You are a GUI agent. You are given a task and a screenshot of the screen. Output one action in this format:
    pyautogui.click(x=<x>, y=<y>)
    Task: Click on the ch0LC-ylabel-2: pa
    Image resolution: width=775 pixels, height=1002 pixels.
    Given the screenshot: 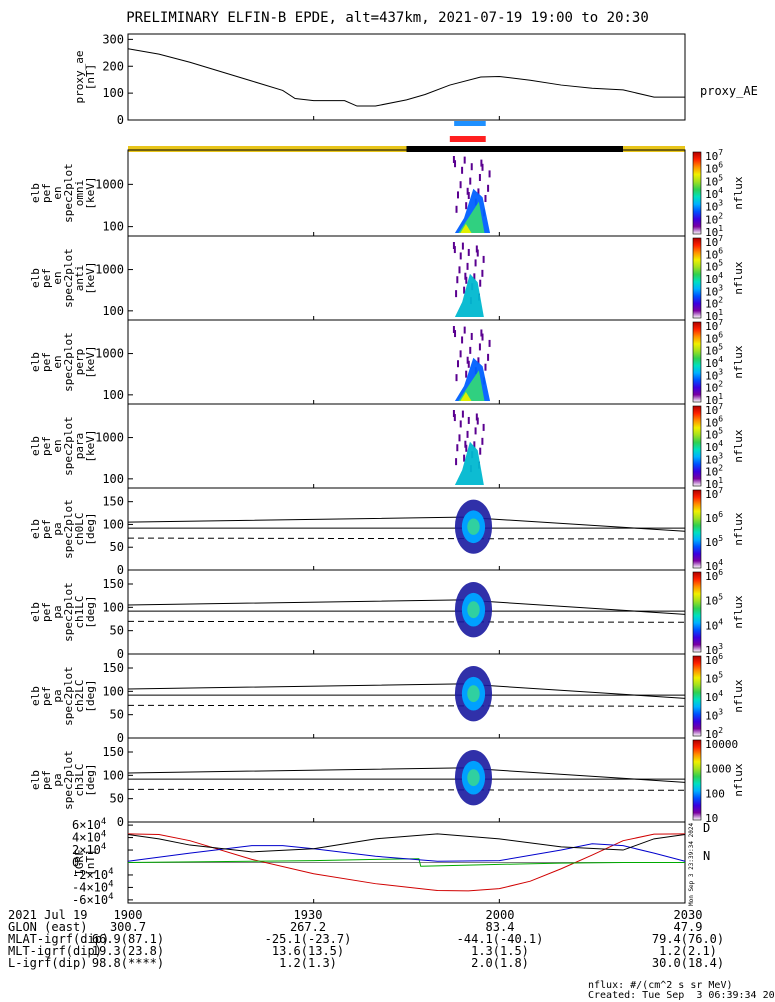 What is the action you would take?
    pyautogui.click(x=57, y=528)
    